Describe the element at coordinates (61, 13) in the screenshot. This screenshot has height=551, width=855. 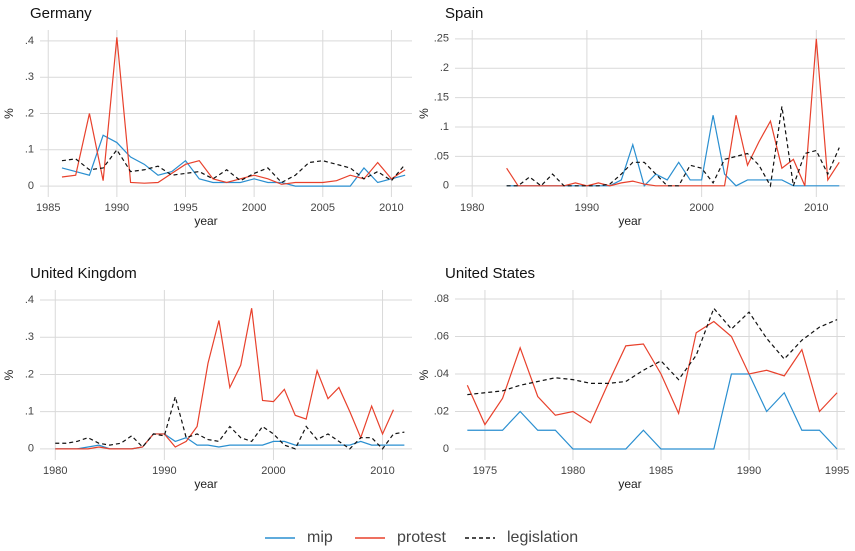
I see `panel-title: Germany` at that location.